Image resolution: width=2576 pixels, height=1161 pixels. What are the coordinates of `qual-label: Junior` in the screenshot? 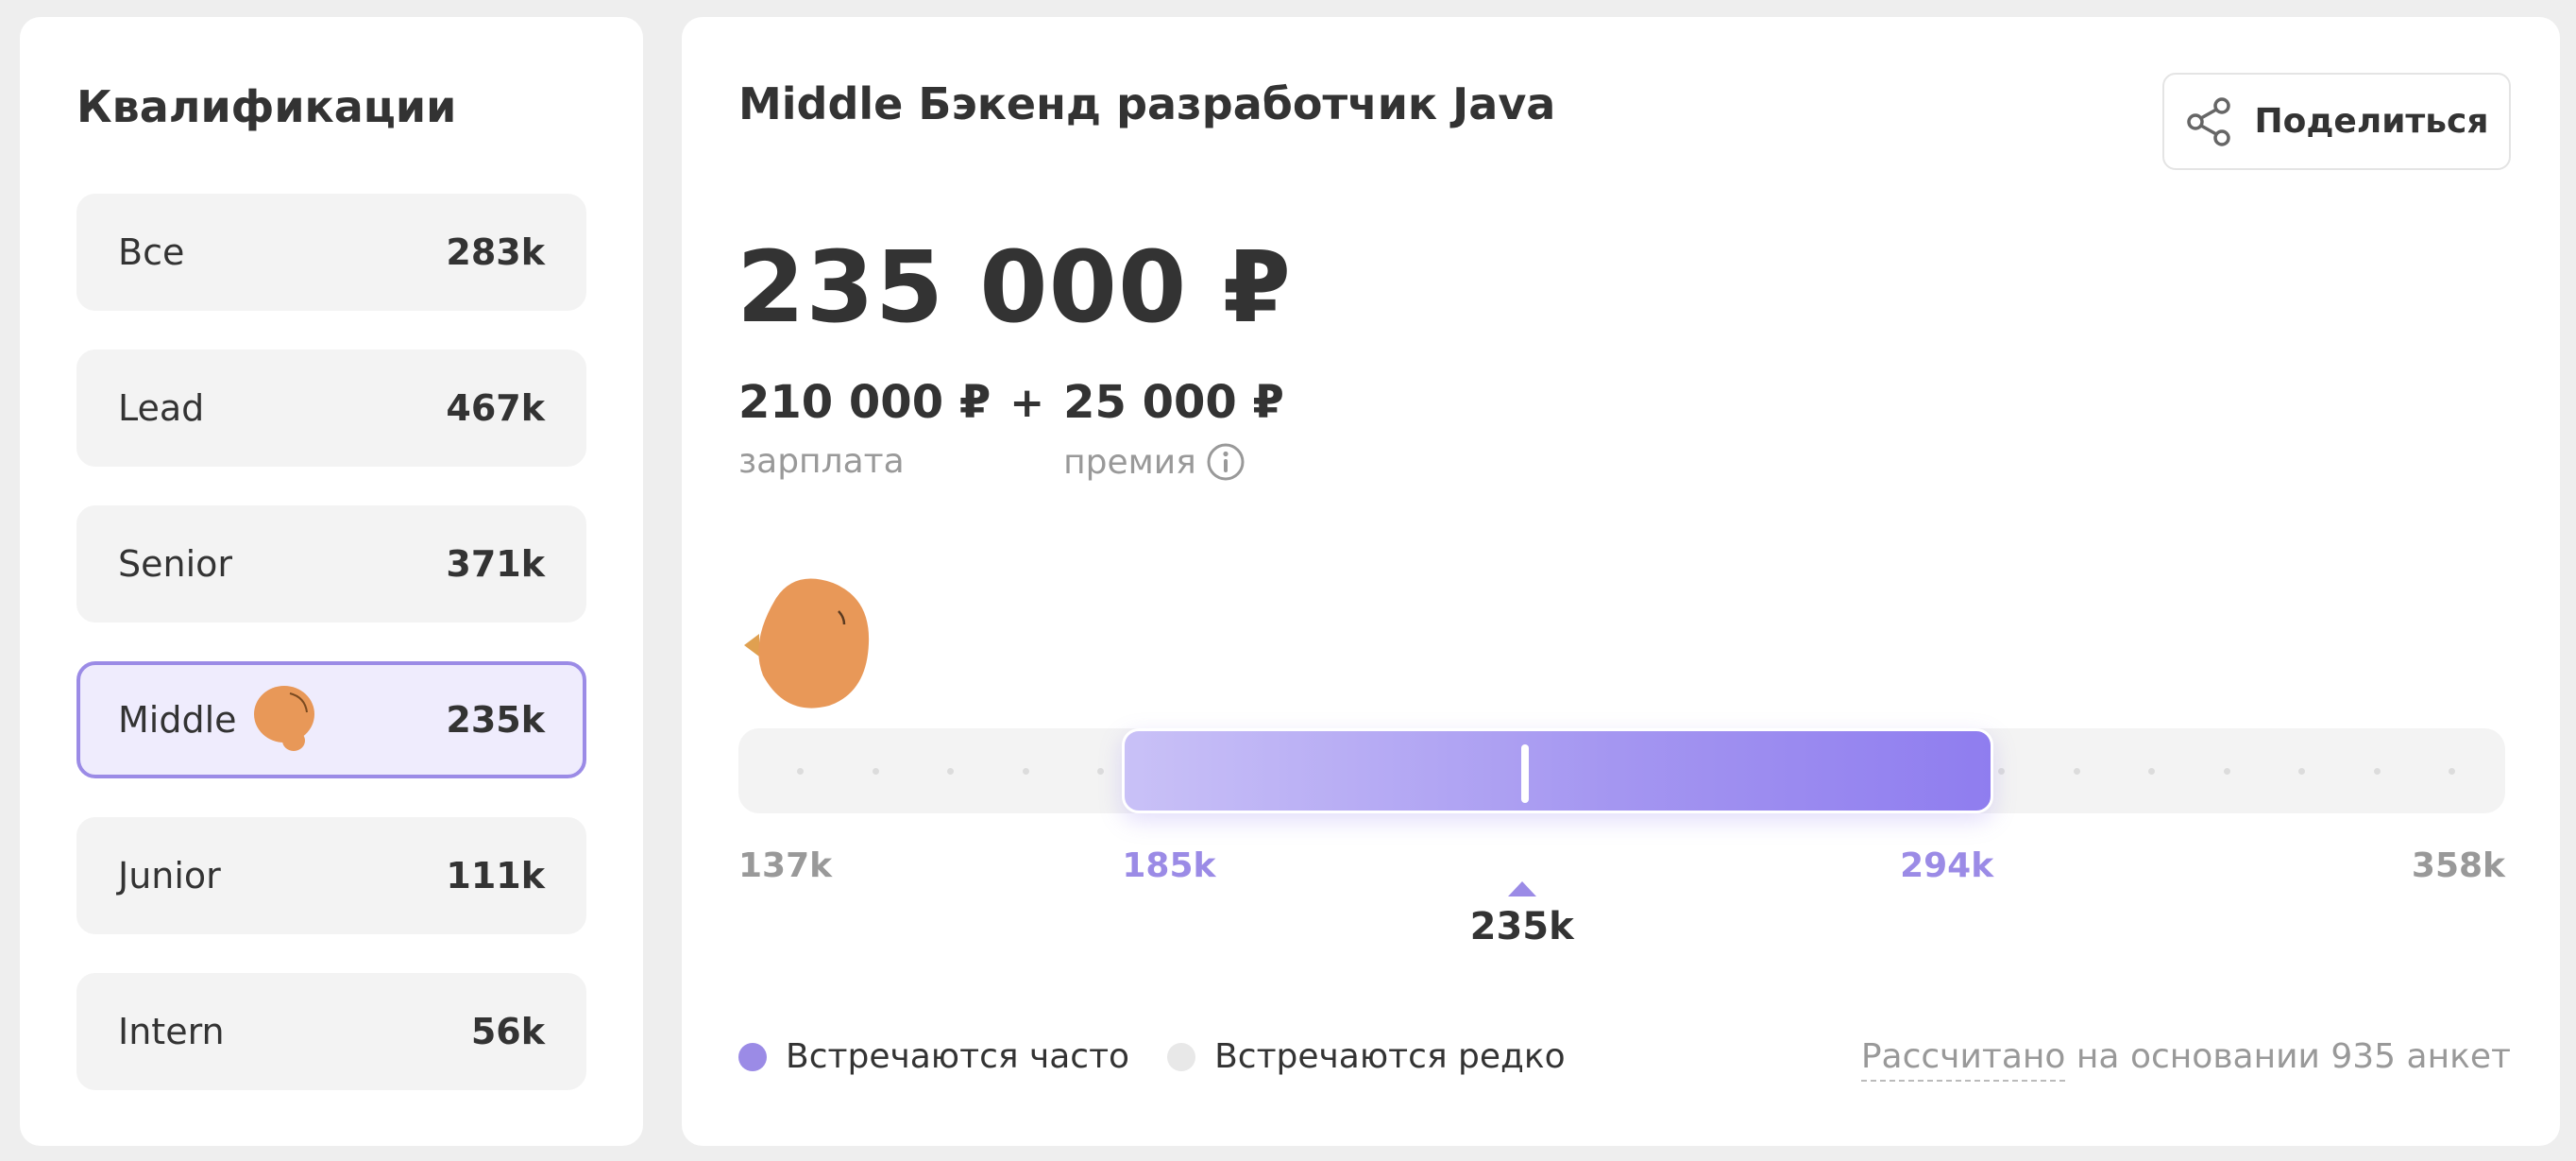 It's located at (169, 876).